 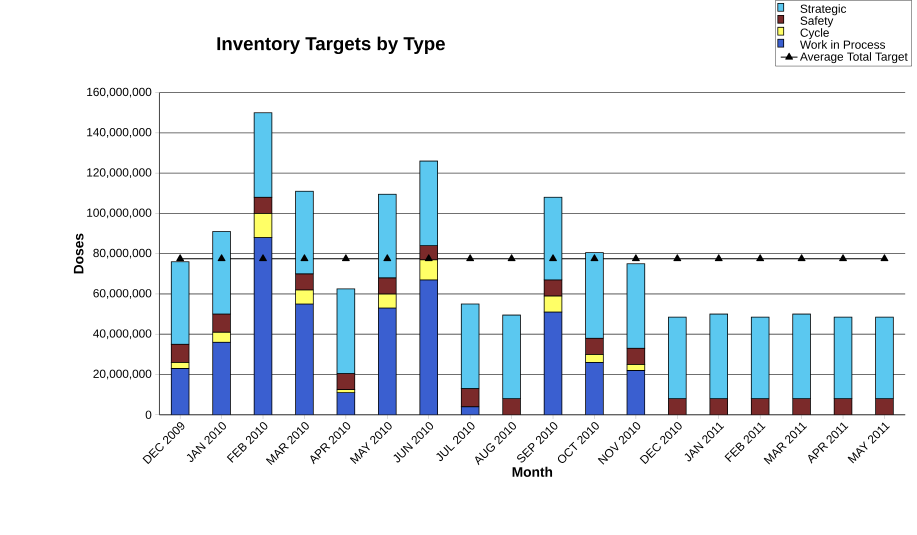 What do you see at coordinates (119, 133) in the screenshot?
I see `y-tick-label: 140,000,000` at bounding box center [119, 133].